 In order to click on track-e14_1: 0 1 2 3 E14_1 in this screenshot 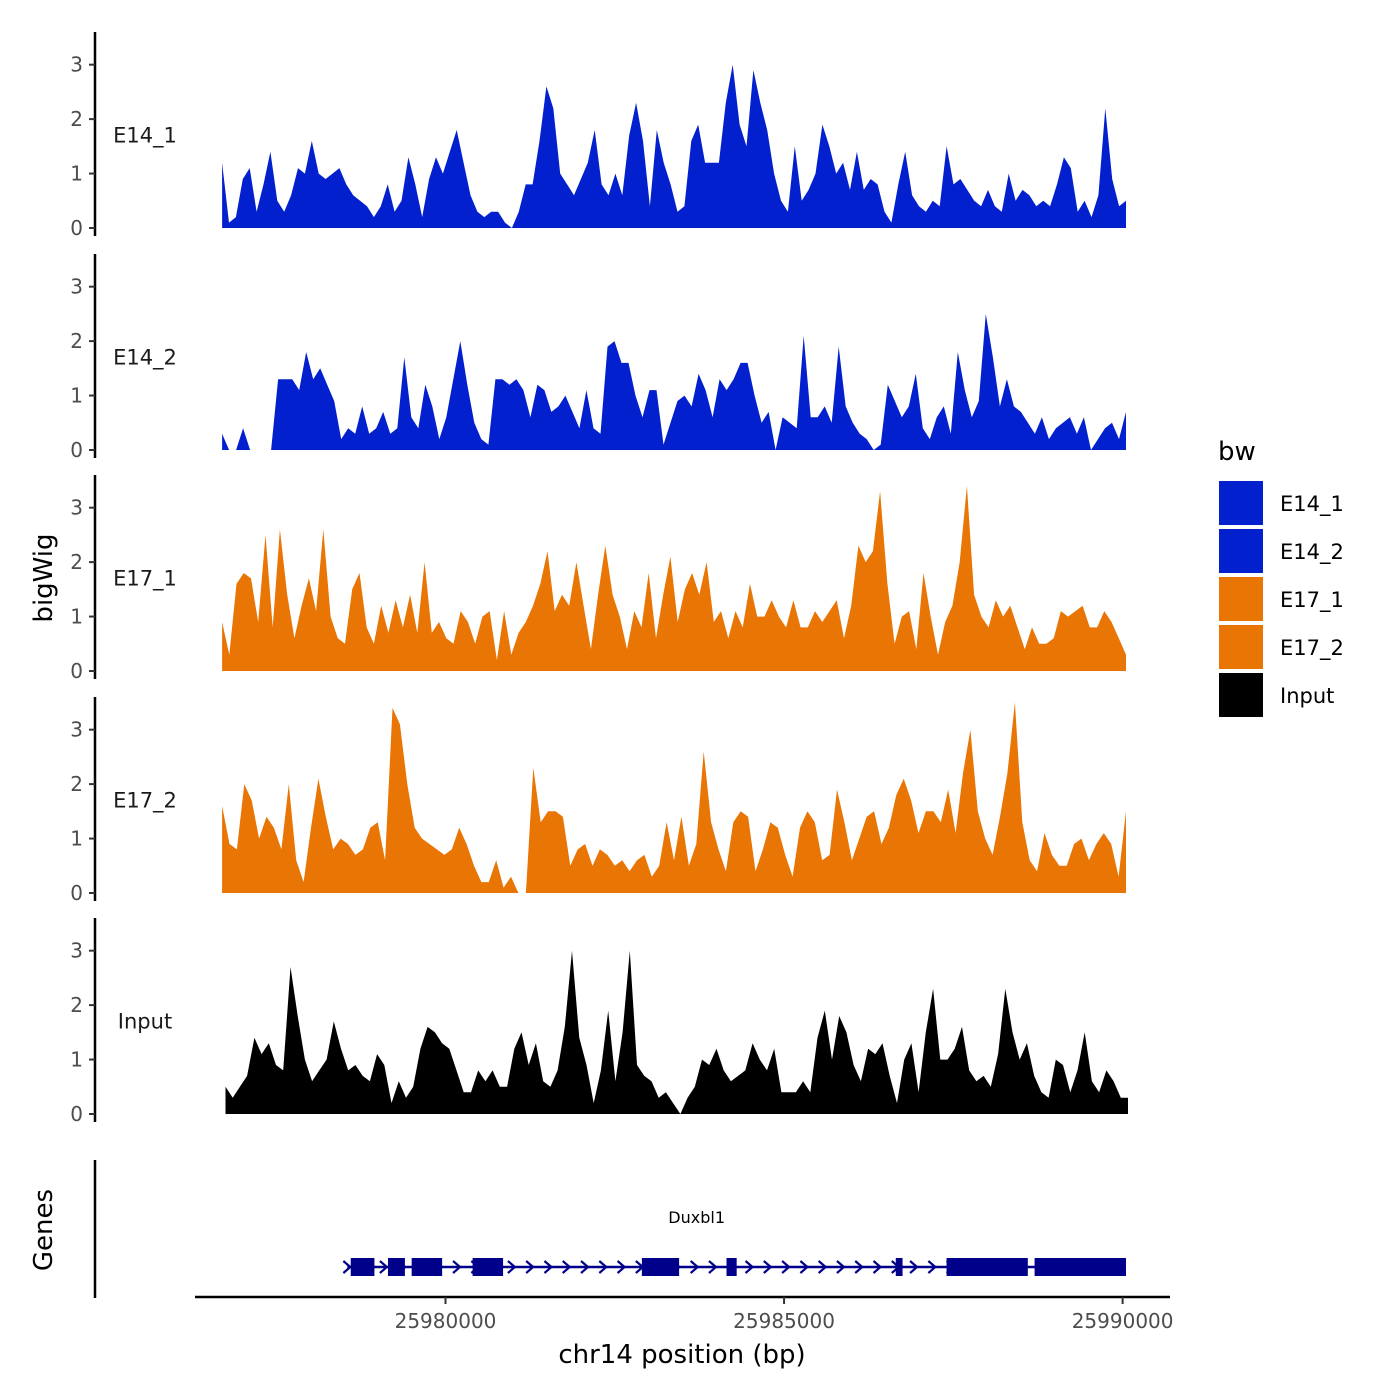, I will do `click(598, 136)`.